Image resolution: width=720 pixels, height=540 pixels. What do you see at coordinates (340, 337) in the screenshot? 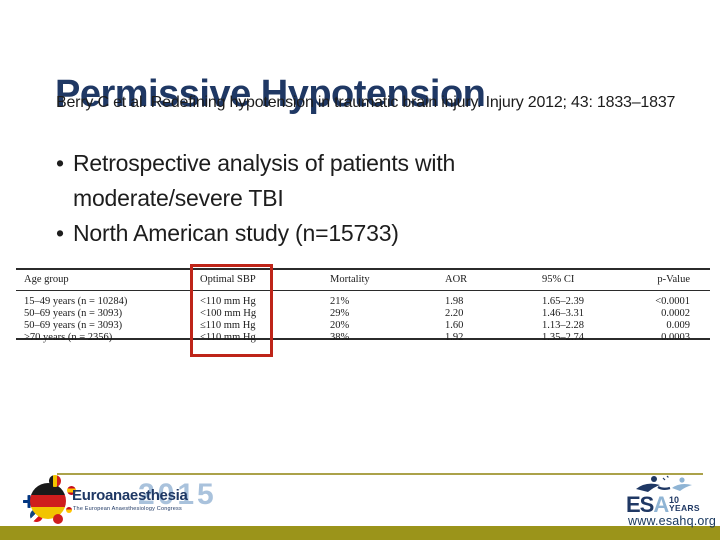
I see `table-cell: 38%` at bounding box center [340, 337].